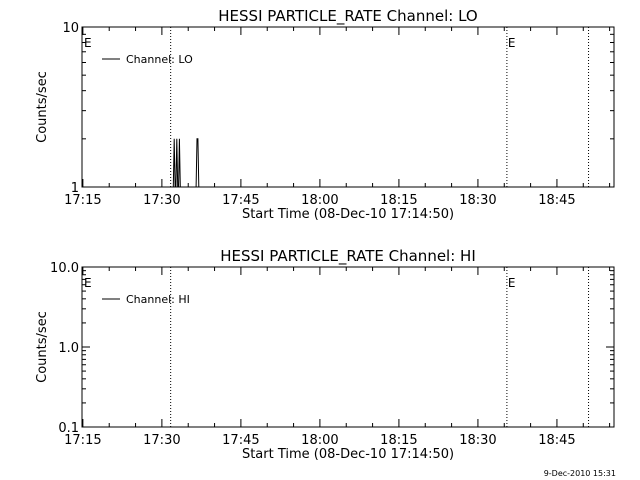 This screenshot has width=640, height=480. What do you see at coordinates (186, 163) in the screenshot?
I see `panel1-series-line` at bounding box center [186, 163].